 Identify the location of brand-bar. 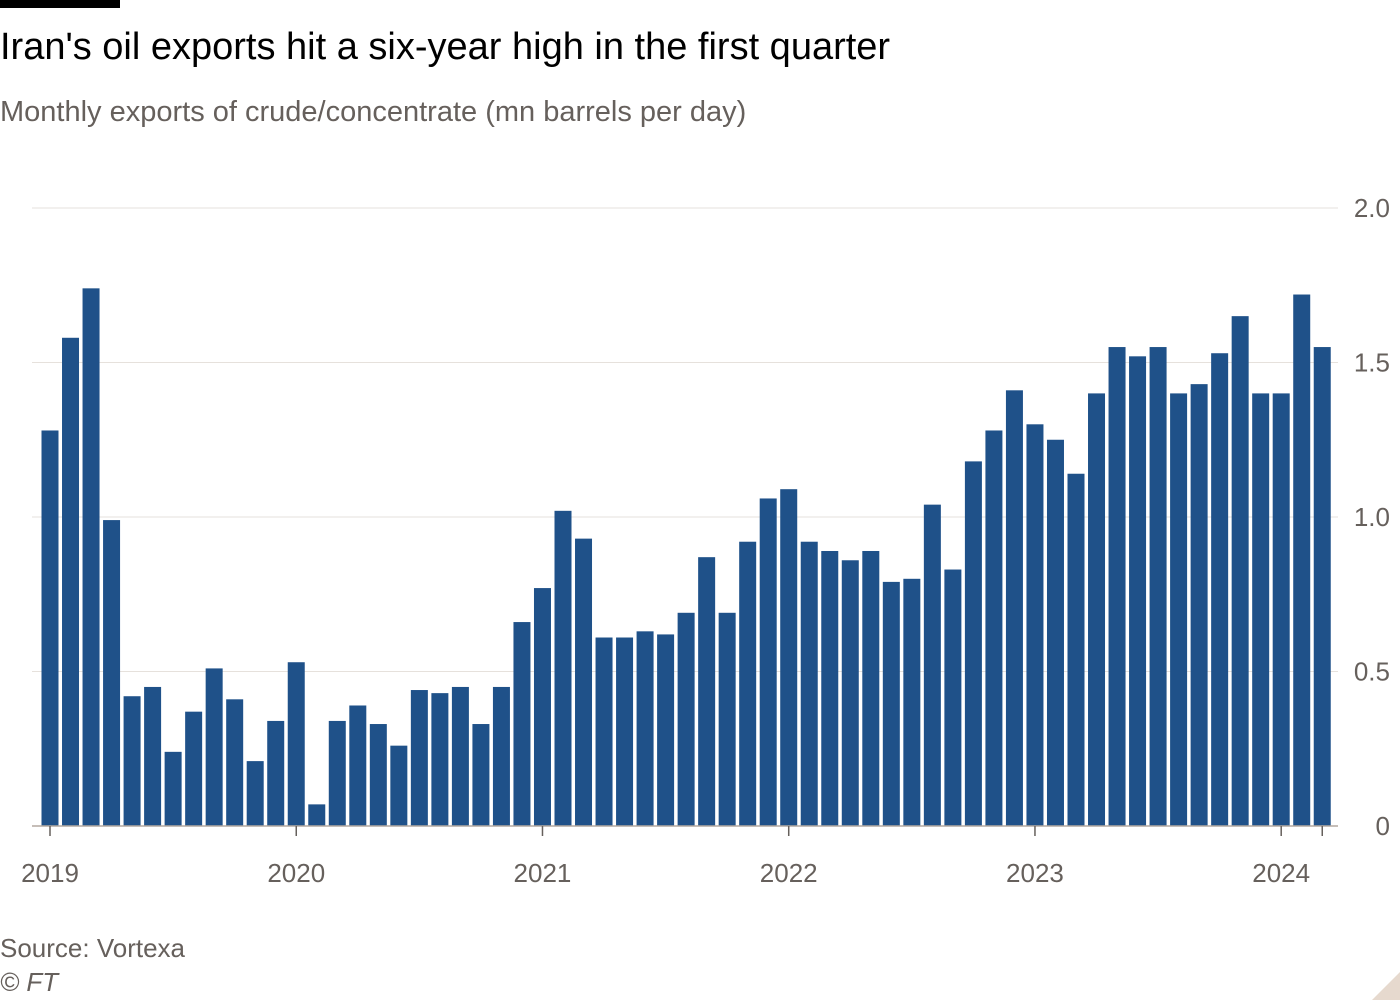
(60, 4).